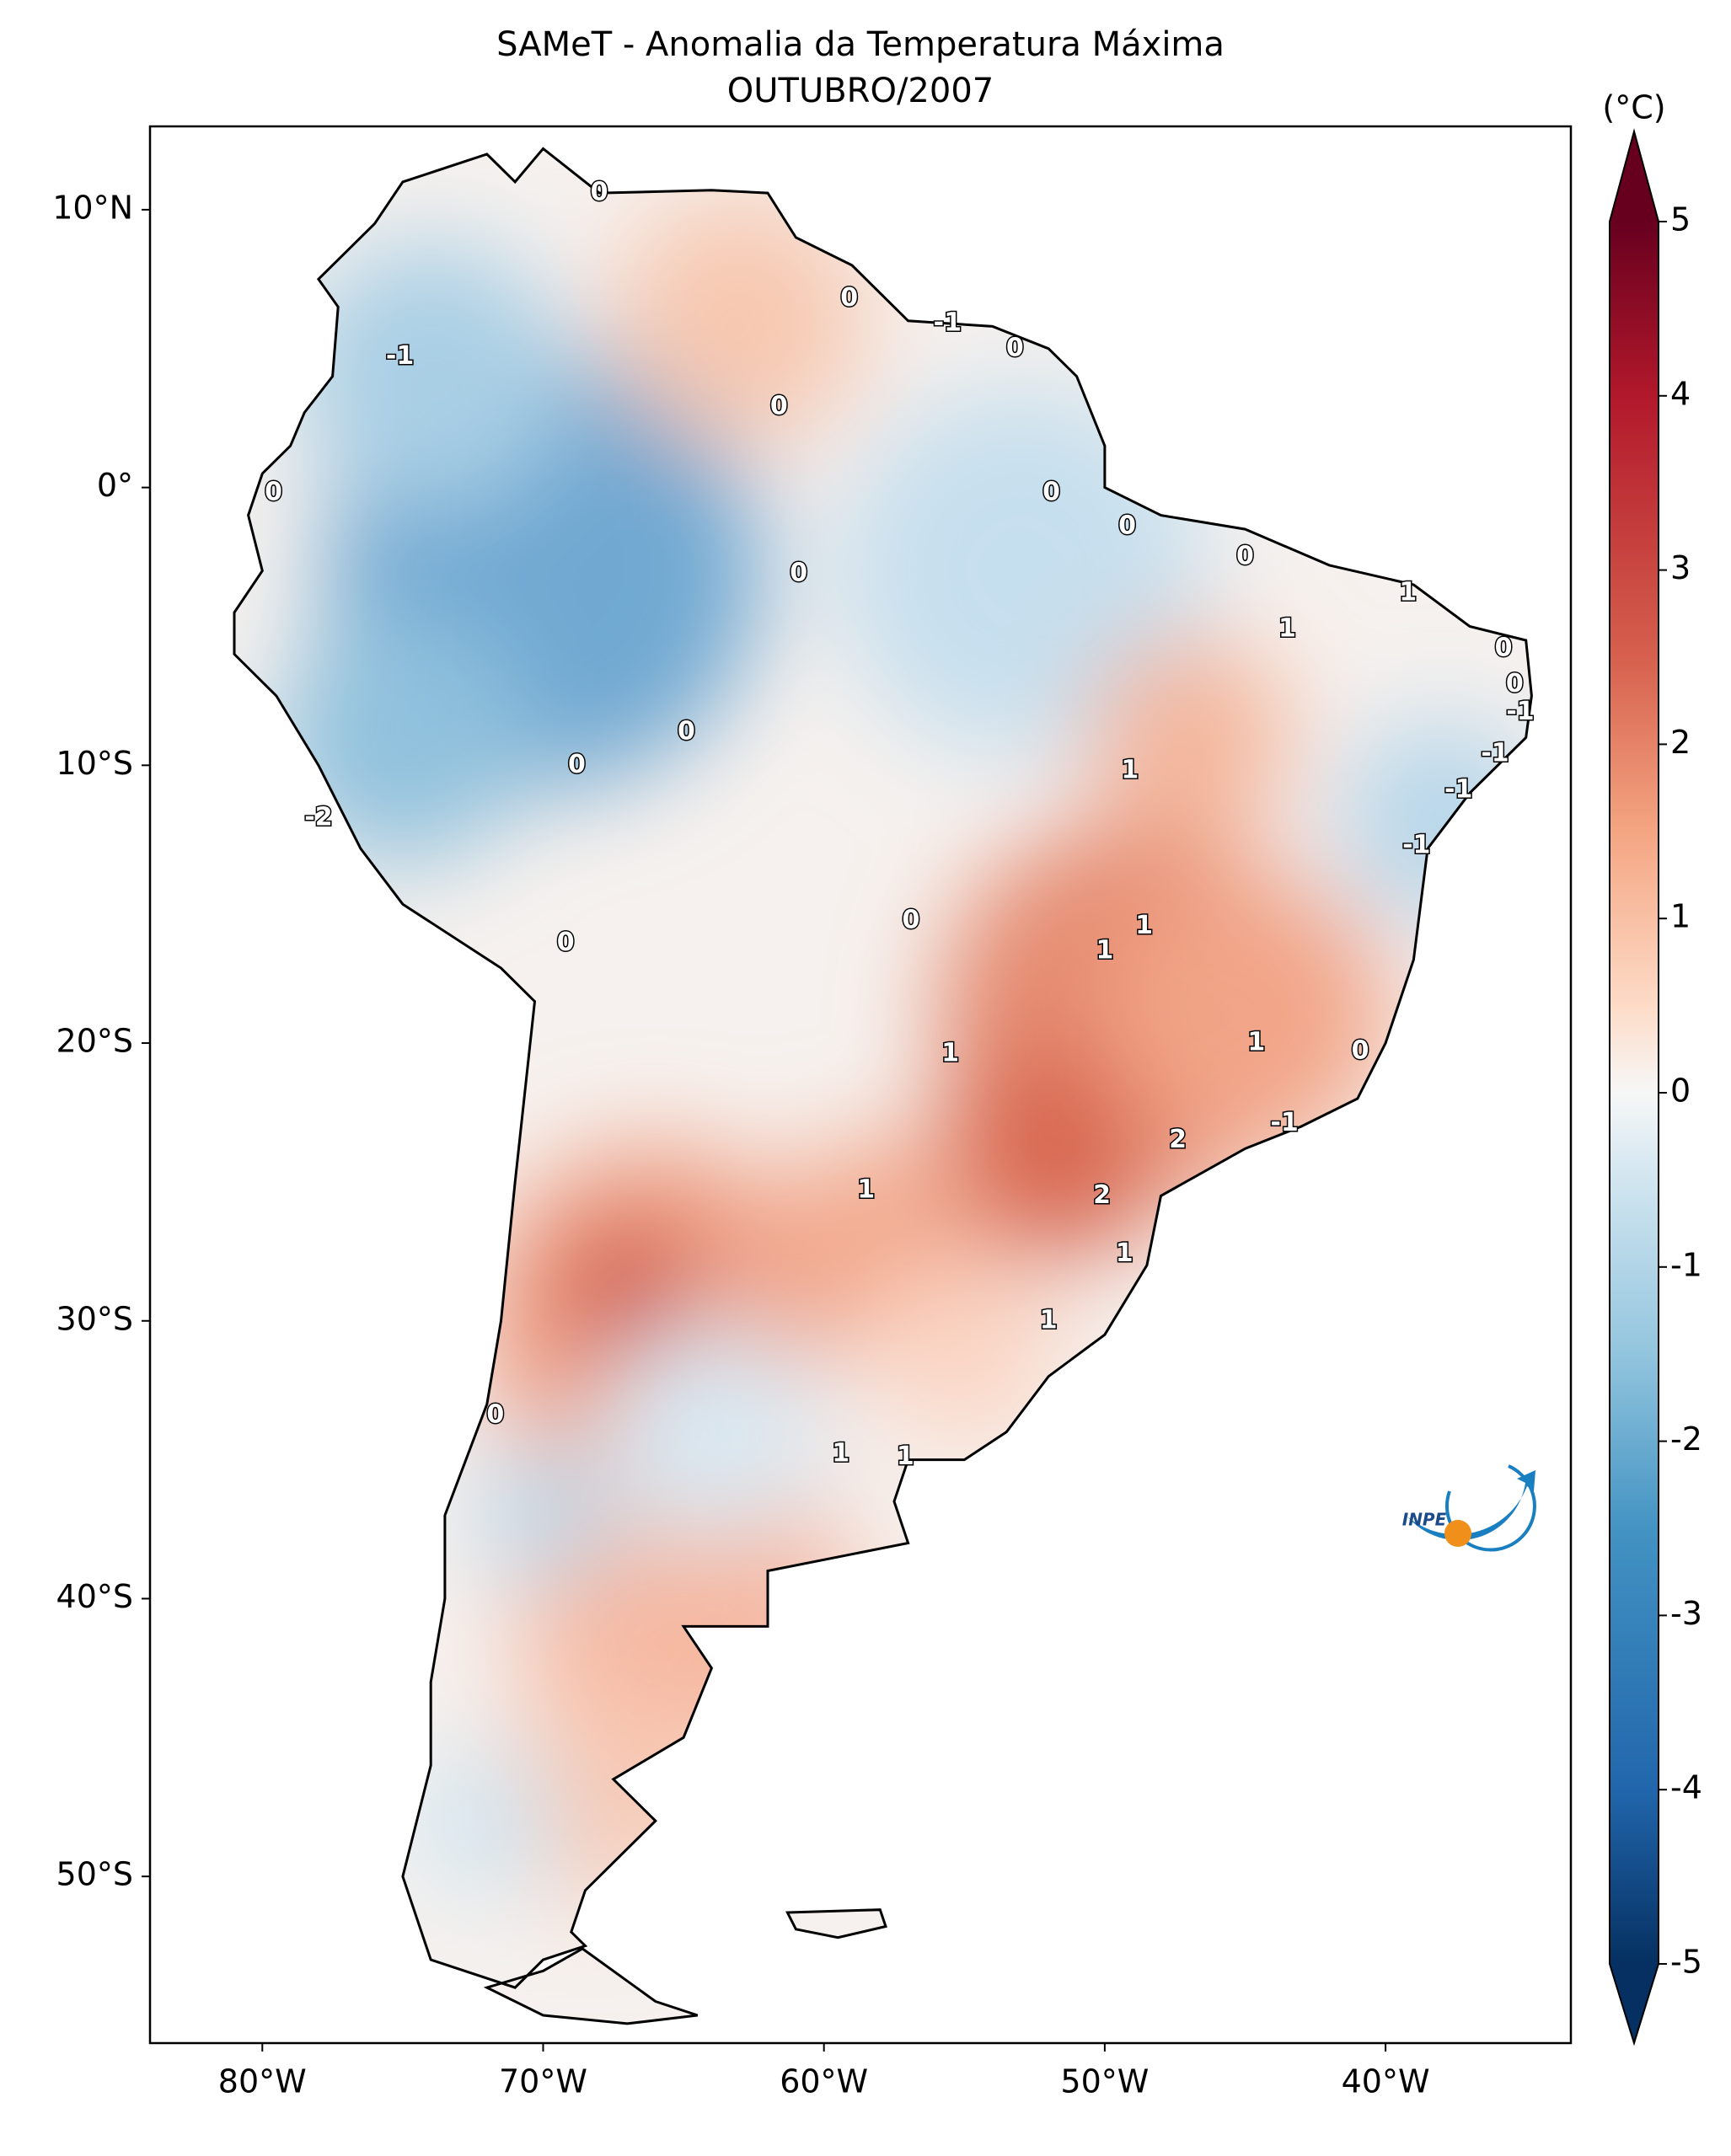 Image resolution: width=1731 pixels, height=2156 pixels. What do you see at coordinates (860, 91) in the screenshot?
I see `subtitle: OUTUBRO/2007` at bounding box center [860, 91].